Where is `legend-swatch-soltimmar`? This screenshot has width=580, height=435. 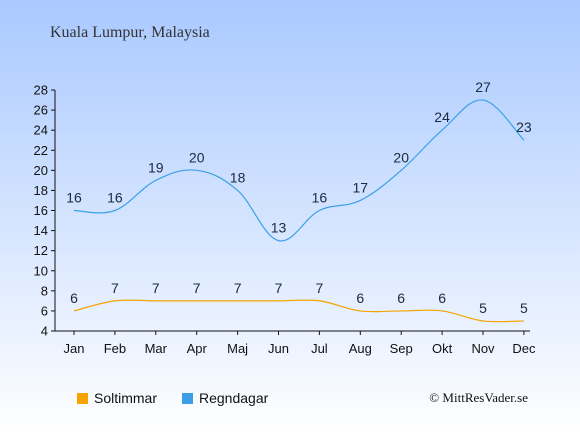 legend-swatch-soltimmar is located at coordinates (82, 398).